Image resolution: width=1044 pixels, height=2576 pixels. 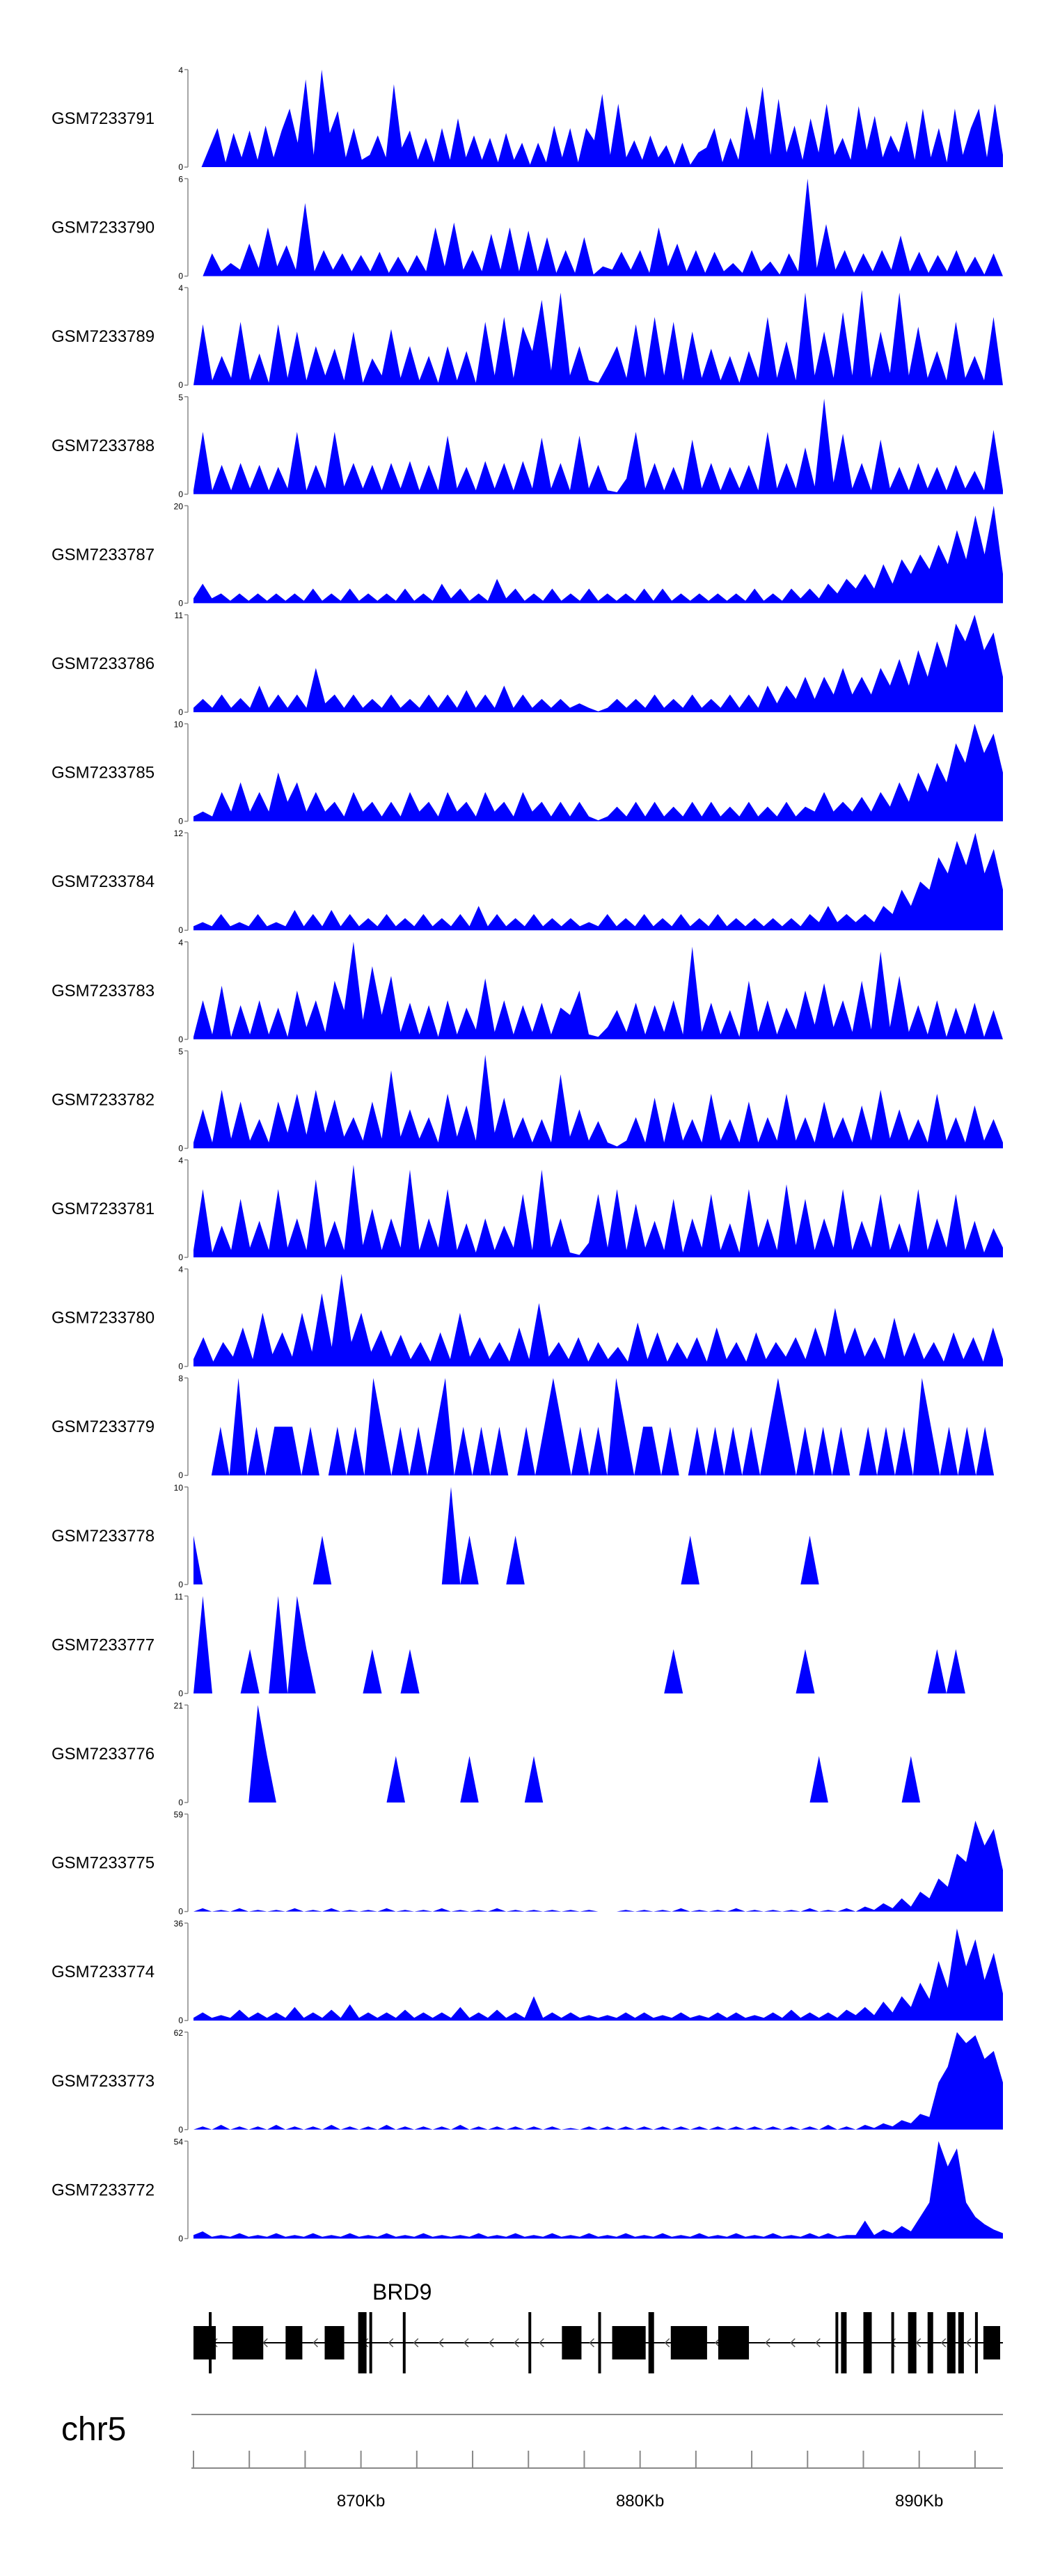 What do you see at coordinates (179, 2033) in the screenshot?
I see `y-max-label: 62` at bounding box center [179, 2033].